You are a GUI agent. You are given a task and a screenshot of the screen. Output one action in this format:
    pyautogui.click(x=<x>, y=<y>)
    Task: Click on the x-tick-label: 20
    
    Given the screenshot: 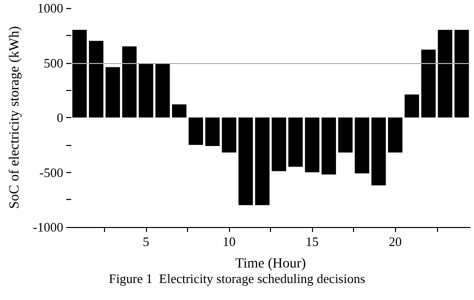 What is the action you would take?
    pyautogui.click(x=395, y=241)
    